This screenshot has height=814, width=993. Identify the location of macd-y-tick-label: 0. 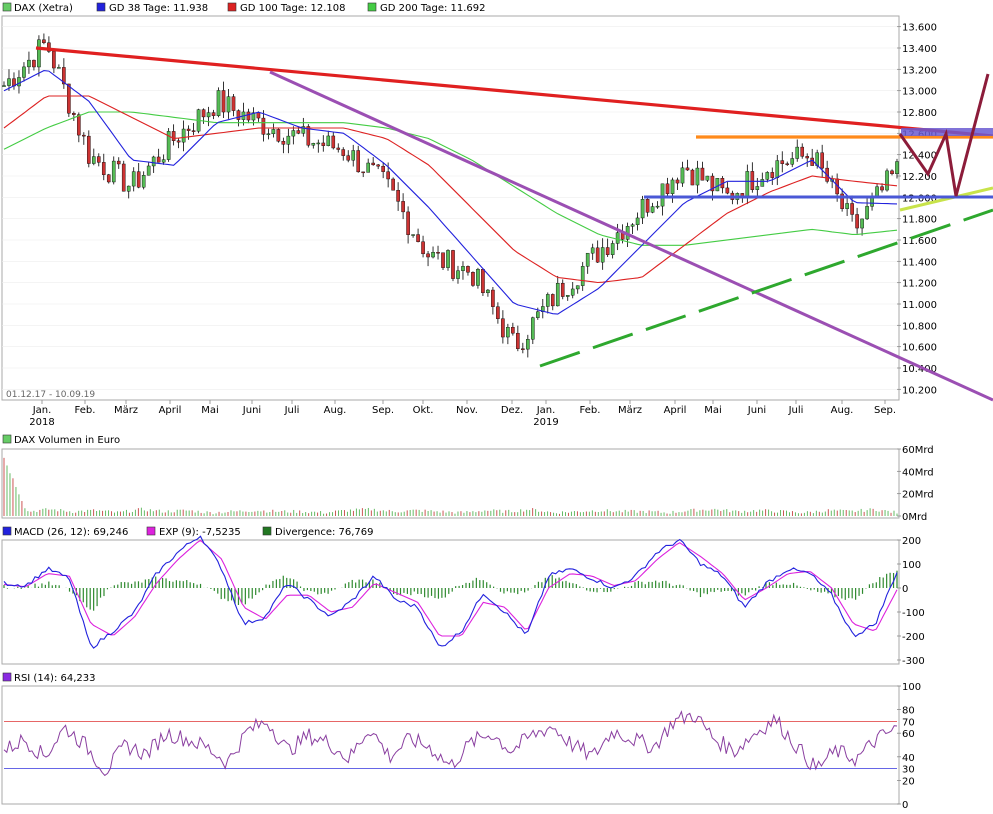
(905, 589).